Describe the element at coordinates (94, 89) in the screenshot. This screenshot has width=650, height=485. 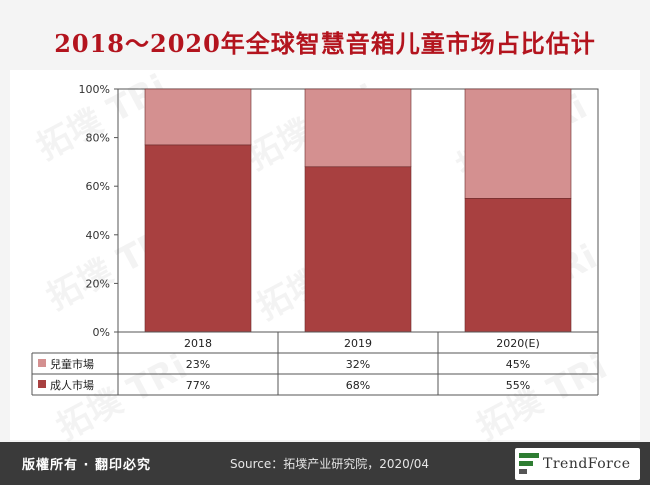
I see `y-tick-label: 100%` at that location.